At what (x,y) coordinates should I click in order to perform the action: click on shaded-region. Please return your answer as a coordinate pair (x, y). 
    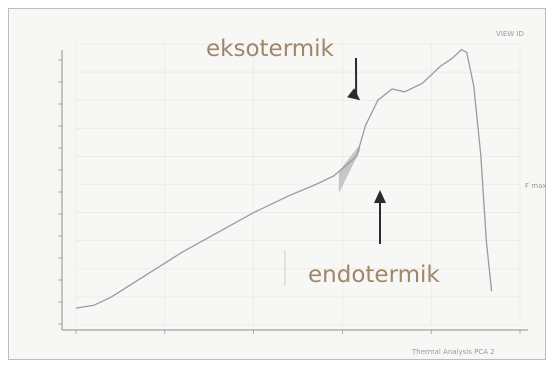
    Looking at the image, I should click on (349, 169).